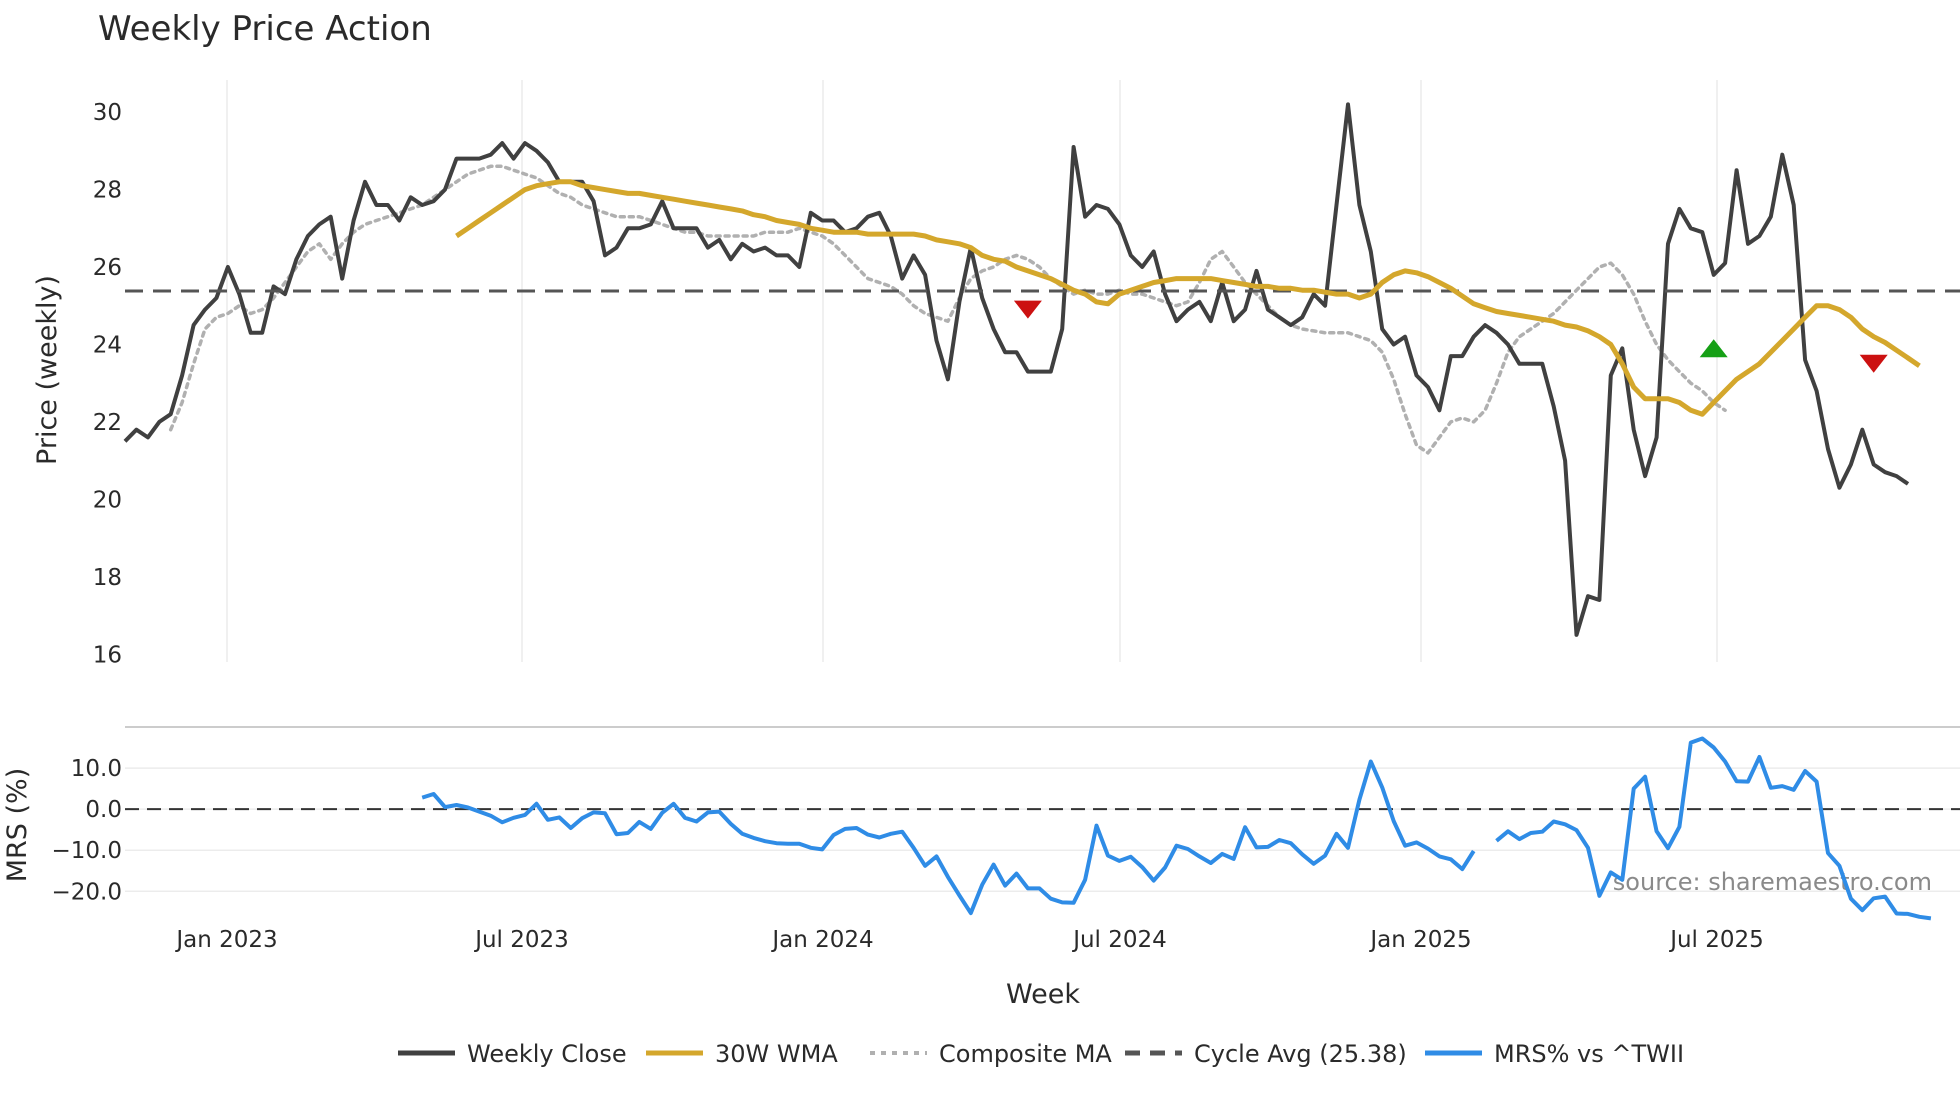 The height and width of the screenshot is (1102, 1960). What do you see at coordinates (776, 1054) in the screenshot?
I see `legend-label: 30W WMA` at bounding box center [776, 1054].